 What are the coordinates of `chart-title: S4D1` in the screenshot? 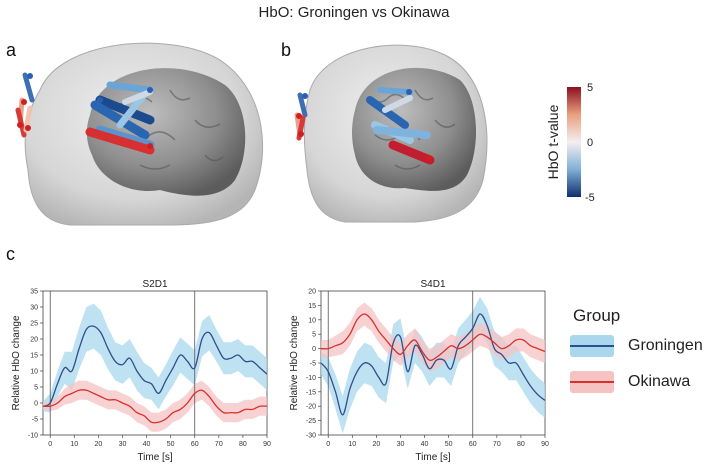 It's located at (432, 284).